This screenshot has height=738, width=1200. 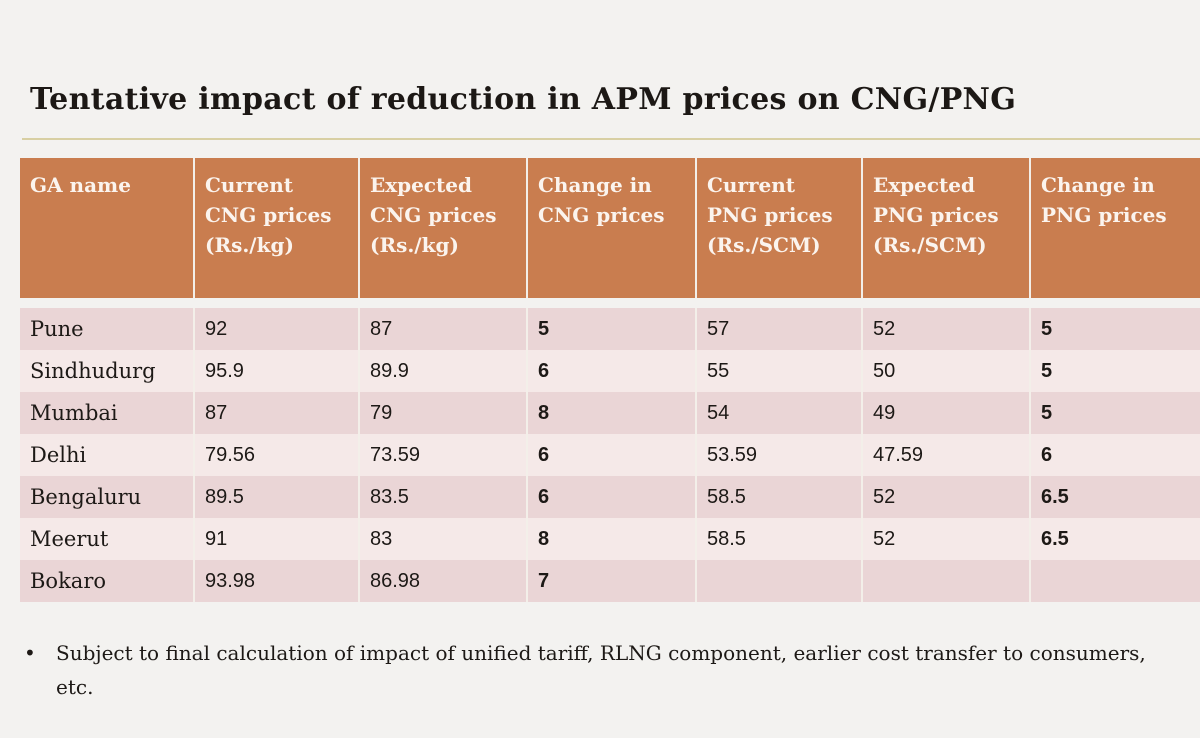 I want to click on table-row: Pune 92 87 5 57 52 5, so click(x=610, y=329).